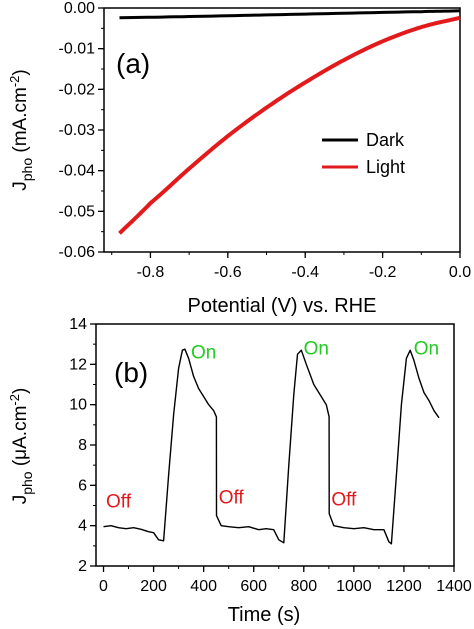 Image resolution: width=474 pixels, height=629 pixels. Describe the element at coordinates (78, 364) in the screenshot. I see `y-tick-label: 12` at that location.